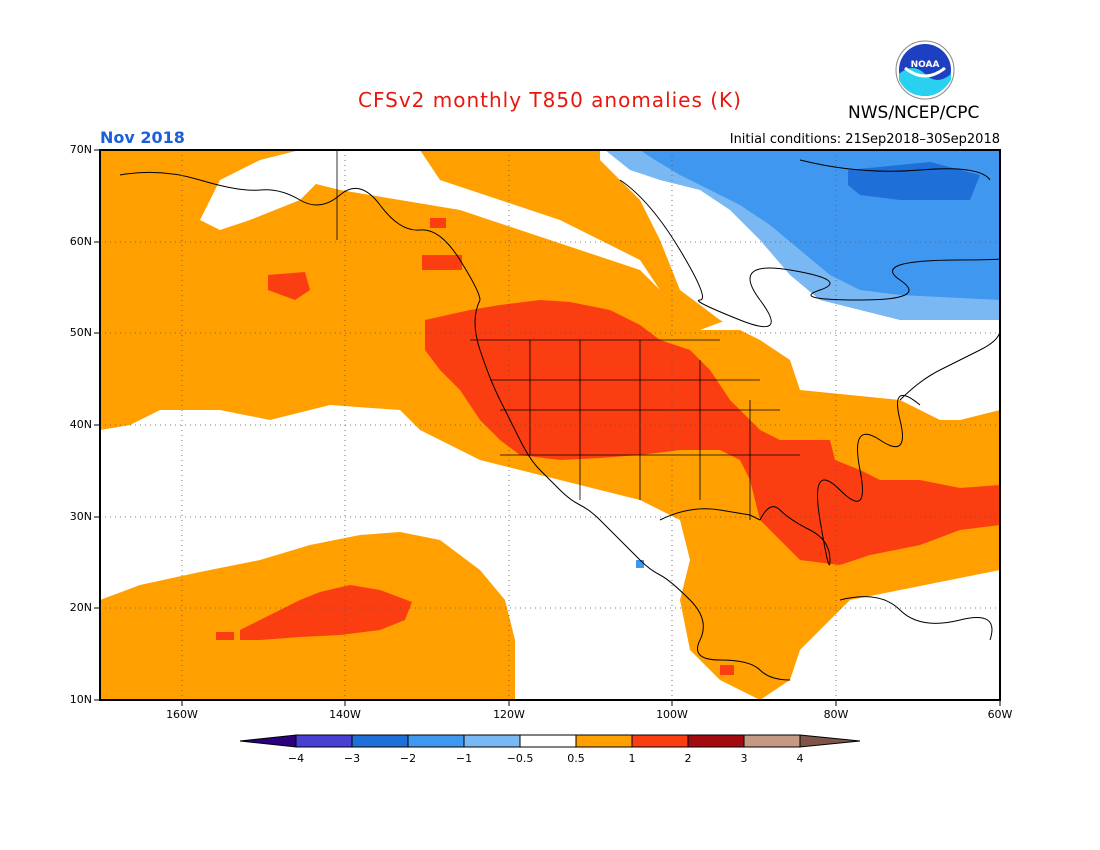  I want to click on colorbar-label: −4, so click(296, 758).